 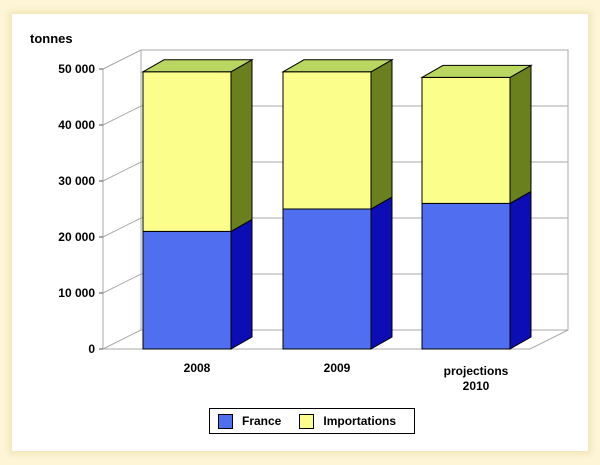 What do you see at coordinates (76, 125) in the screenshot?
I see `y-tick-label: 40 000` at bounding box center [76, 125].